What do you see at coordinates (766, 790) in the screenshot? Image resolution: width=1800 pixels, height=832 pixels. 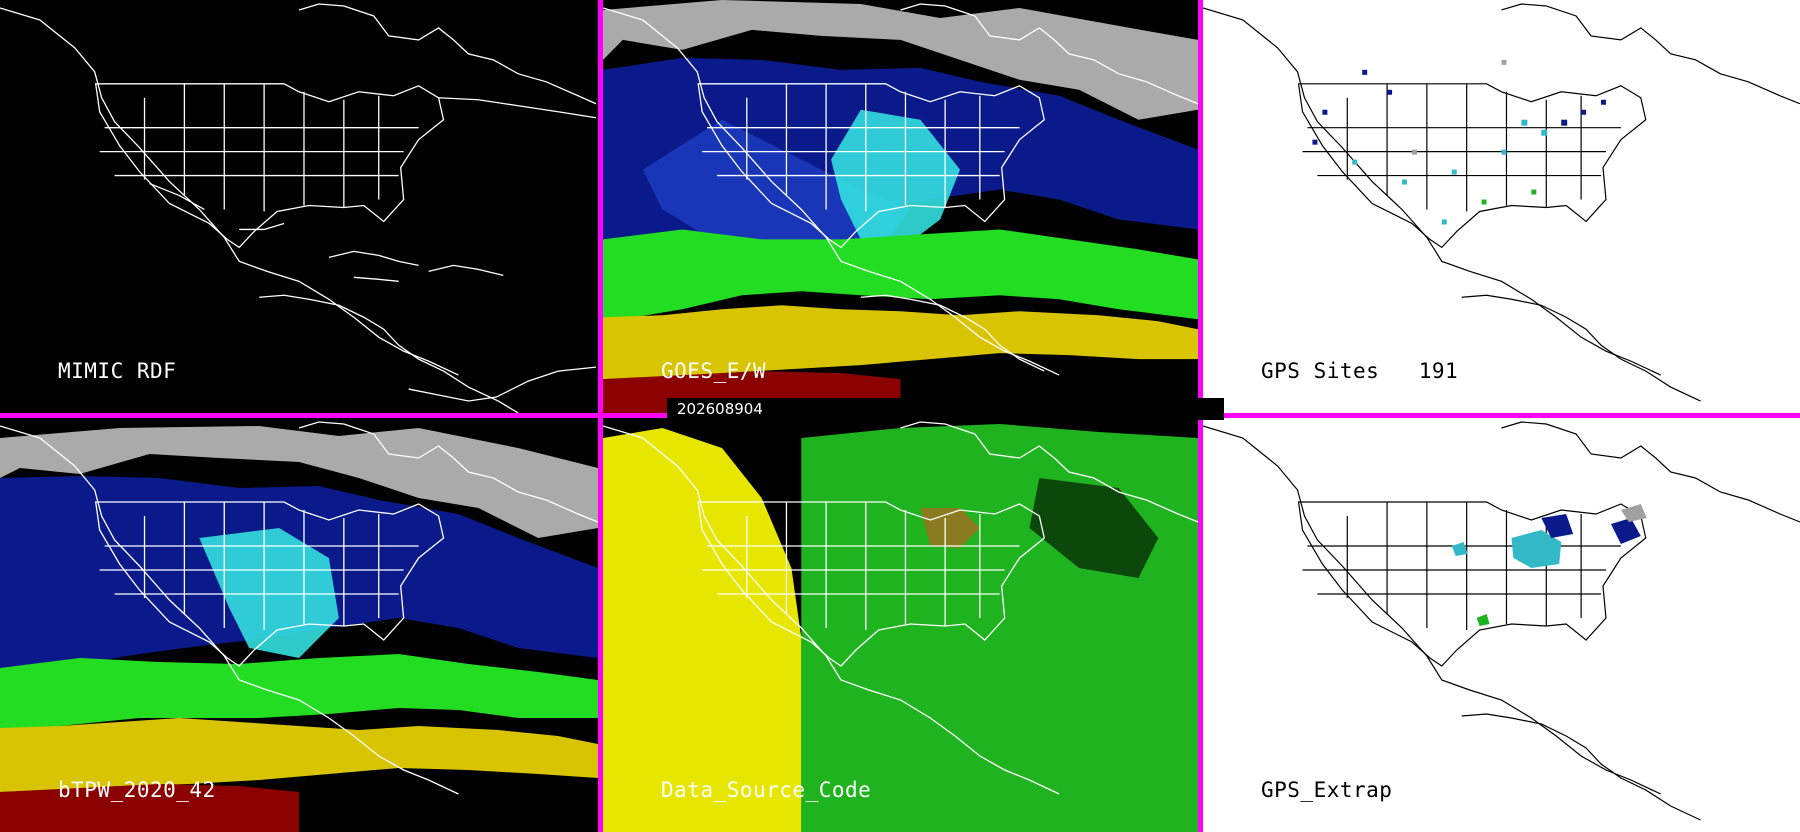 I see `panel-label-data-source-code: Data_Source_Code` at bounding box center [766, 790].